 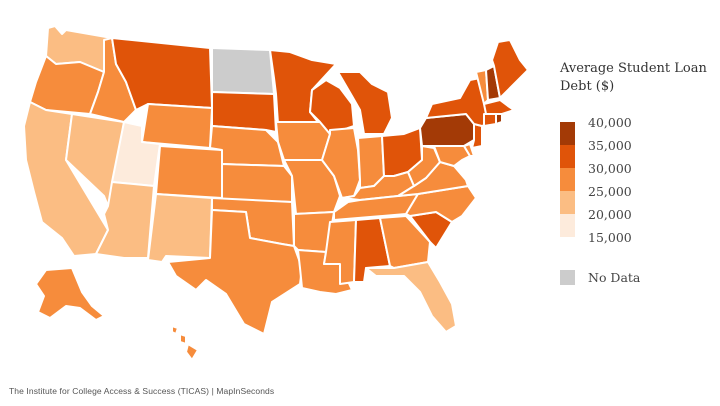 What do you see at coordinates (469, 150) in the screenshot?
I see `state-delaware` at bounding box center [469, 150].